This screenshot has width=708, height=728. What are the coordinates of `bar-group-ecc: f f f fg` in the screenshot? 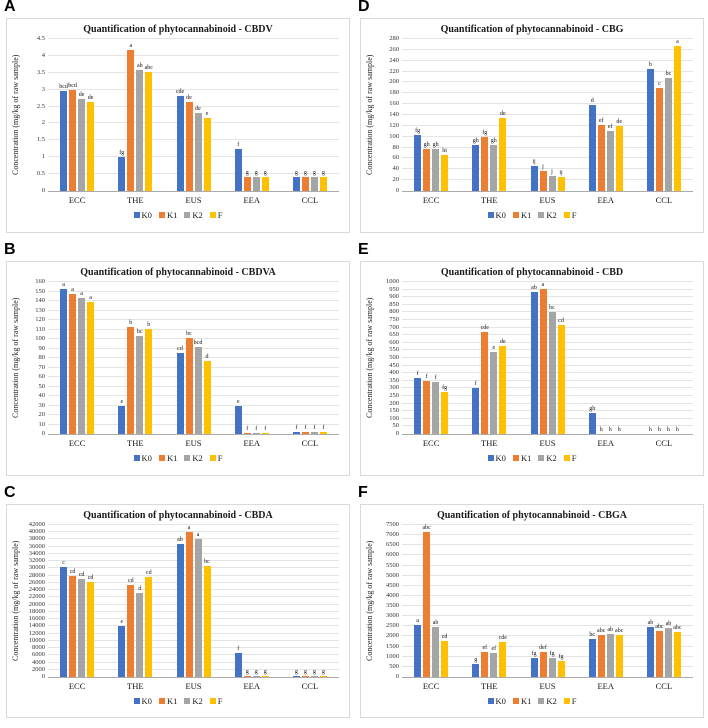 It's located at (431, 358).